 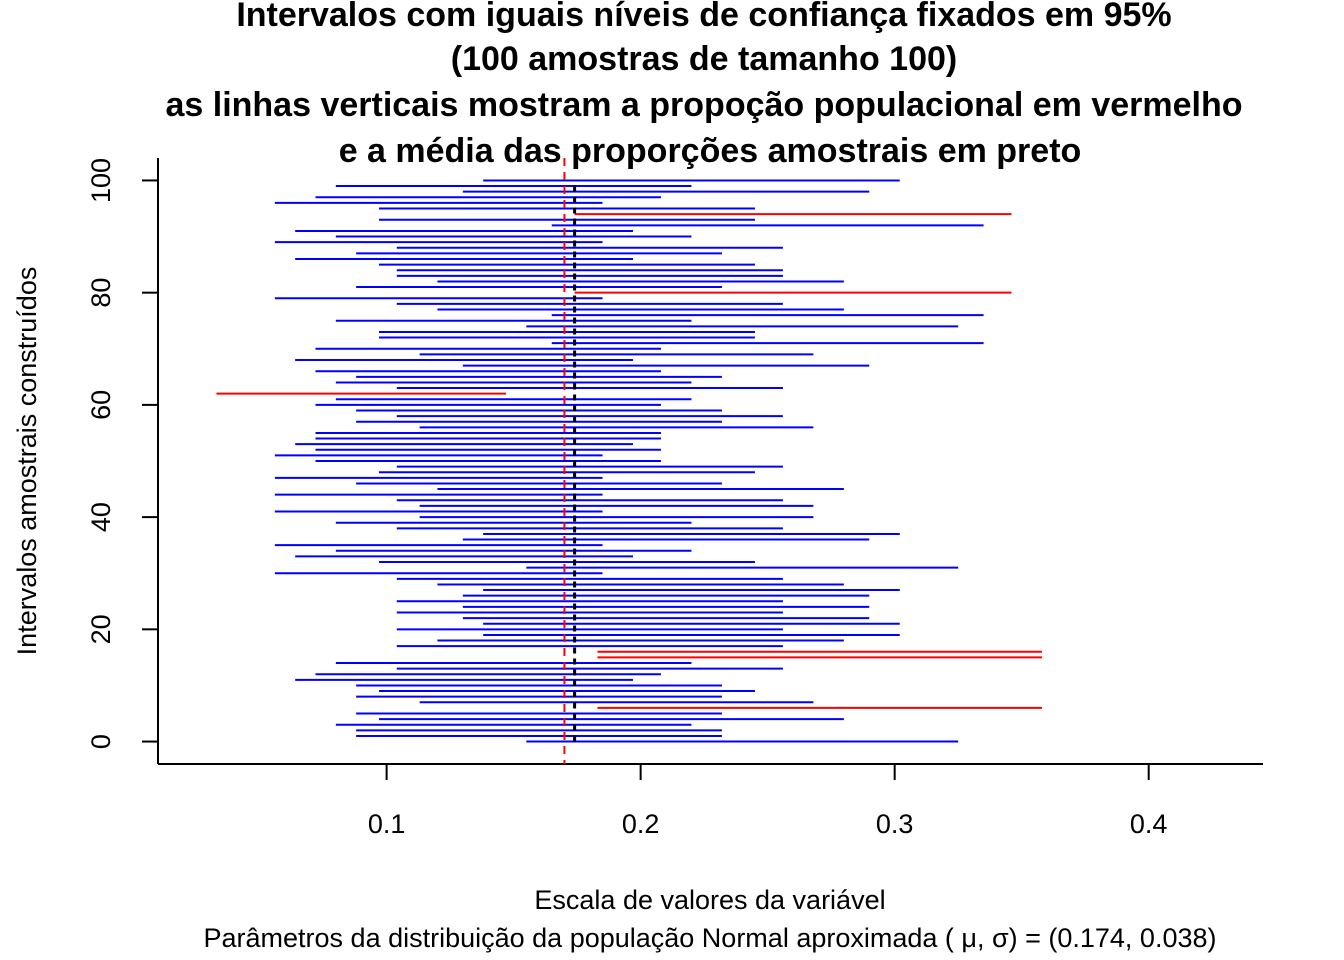 I want to click on x-tick-label-2: 0.3, so click(x=895, y=824).